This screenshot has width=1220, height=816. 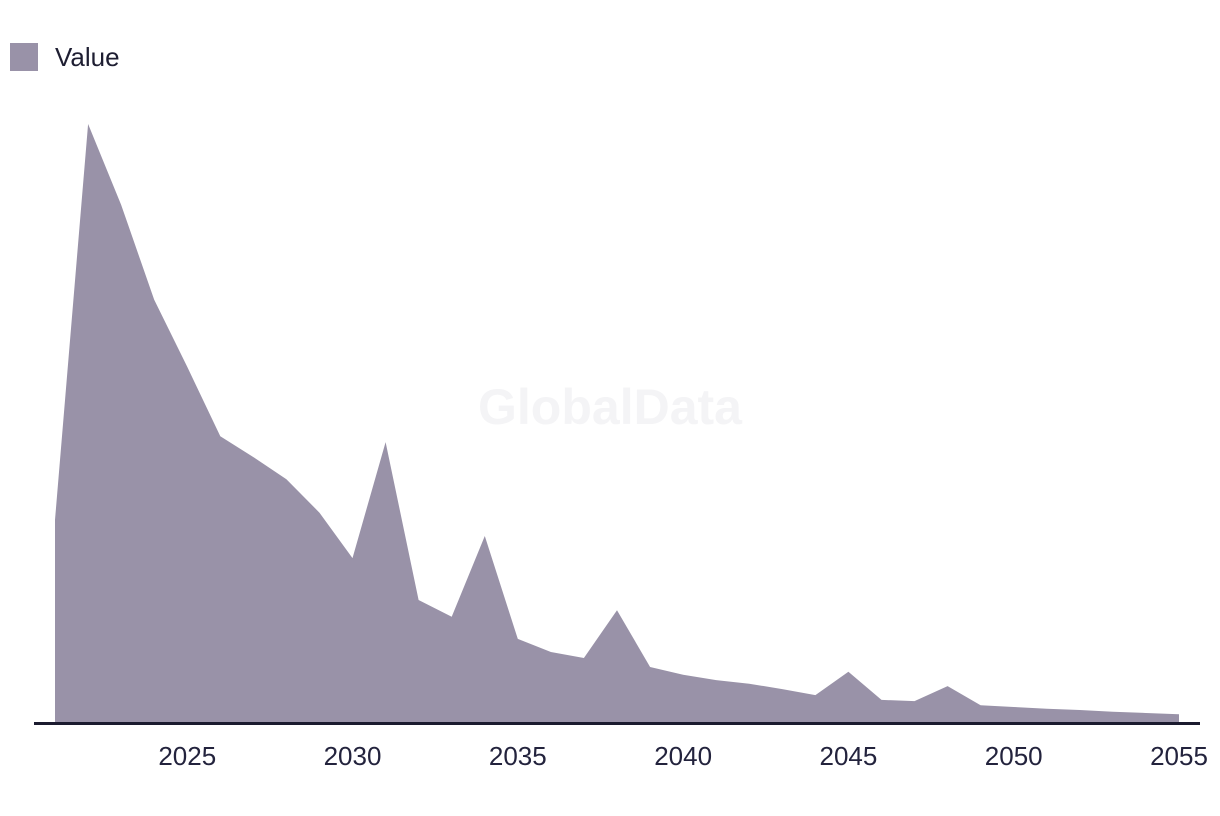 What do you see at coordinates (87, 57) in the screenshot?
I see `legend-label: Value` at bounding box center [87, 57].